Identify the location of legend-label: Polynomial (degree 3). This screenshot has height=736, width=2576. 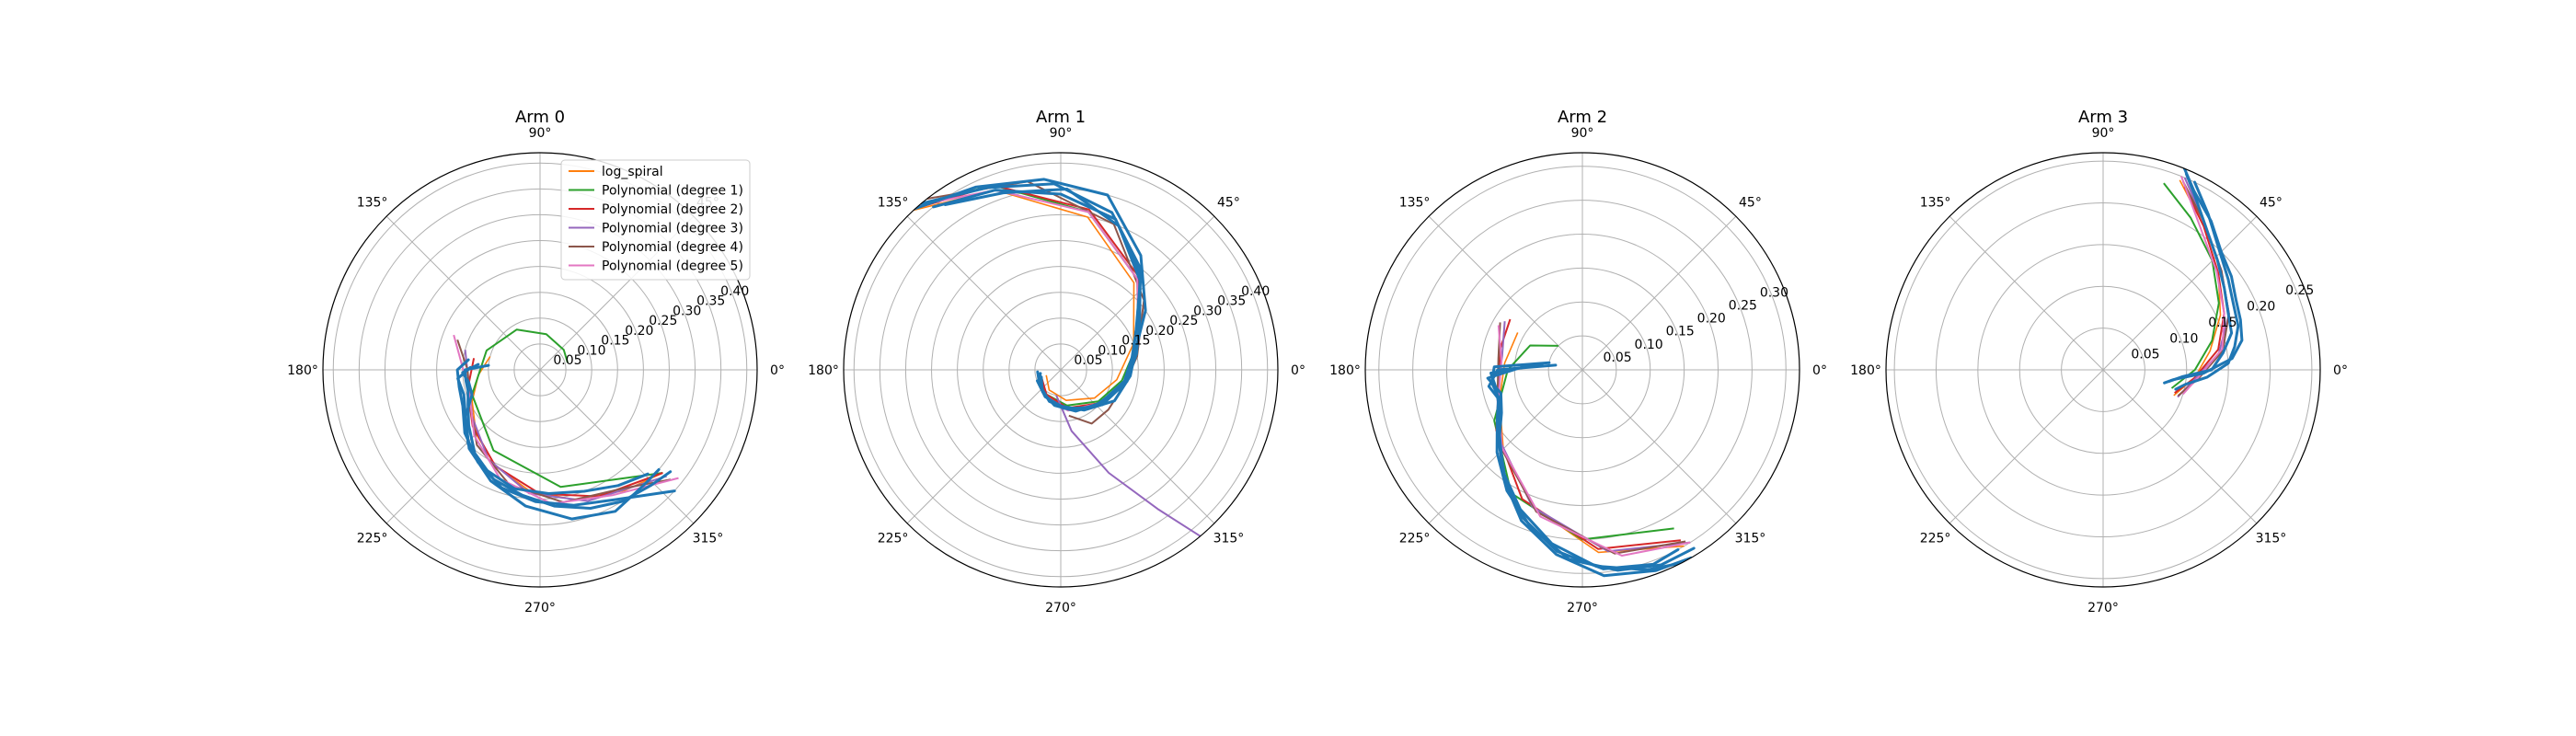
(672, 229).